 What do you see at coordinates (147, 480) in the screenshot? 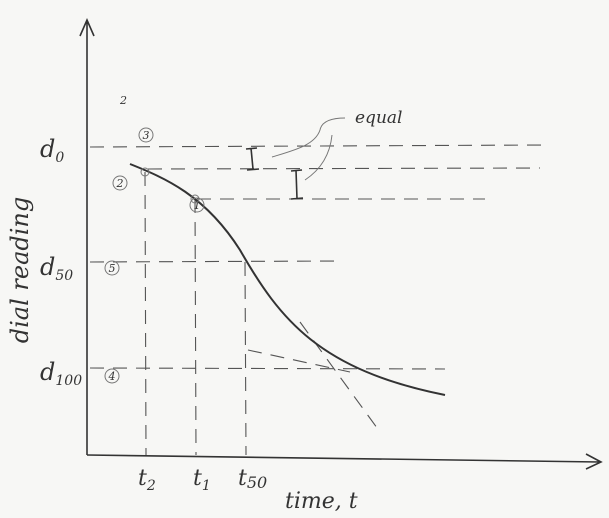
I see `x-label: t2` at bounding box center [147, 480].